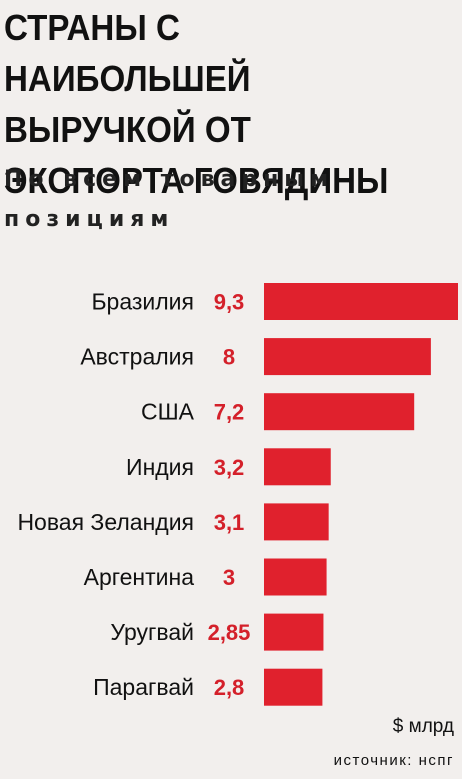 This screenshot has width=462, height=779. What do you see at coordinates (137, 357) in the screenshot?
I see `category-label: Австралия` at bounding box center [137, 357].